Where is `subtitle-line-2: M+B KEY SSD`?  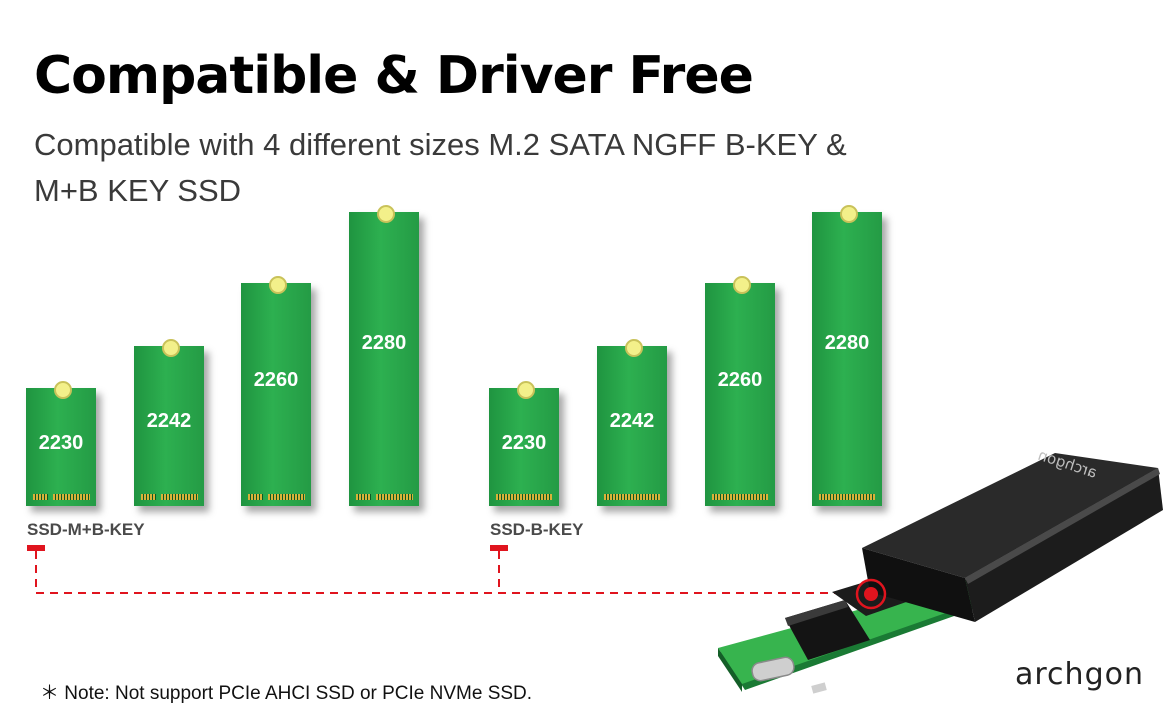
subtitle-line-2: M+B KEY SSD is located at coordinates (138, 190).